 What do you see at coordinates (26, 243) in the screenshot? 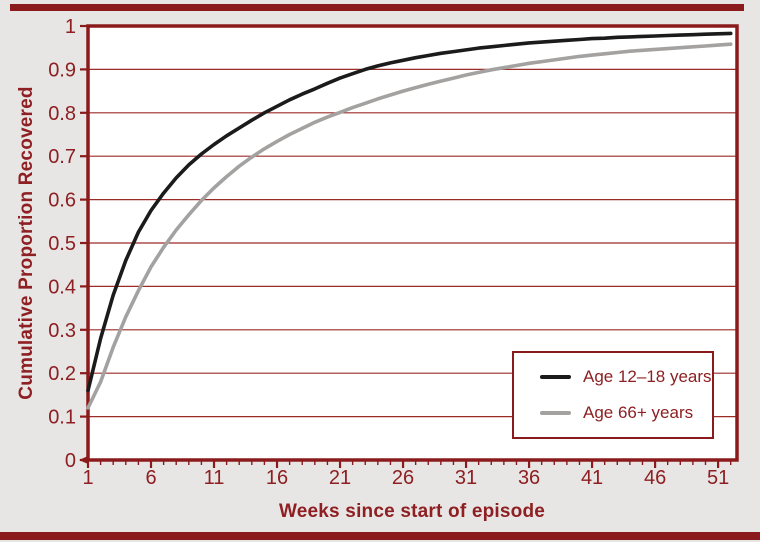
I see `y-axis-title: Cumulative Proportion Recovered` at bounding box center [26, 243].